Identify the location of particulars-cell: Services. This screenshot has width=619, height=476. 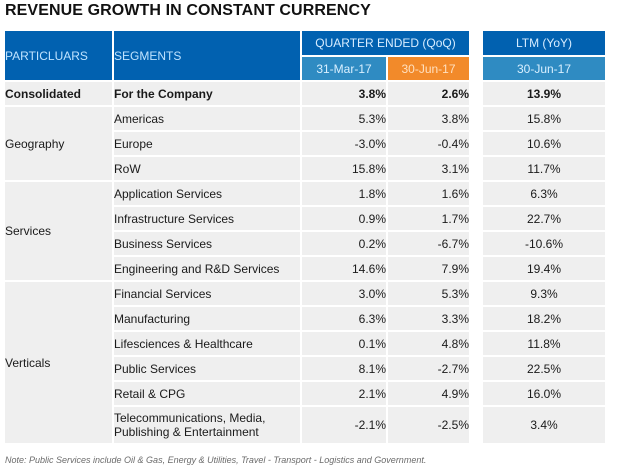
(58, 231).